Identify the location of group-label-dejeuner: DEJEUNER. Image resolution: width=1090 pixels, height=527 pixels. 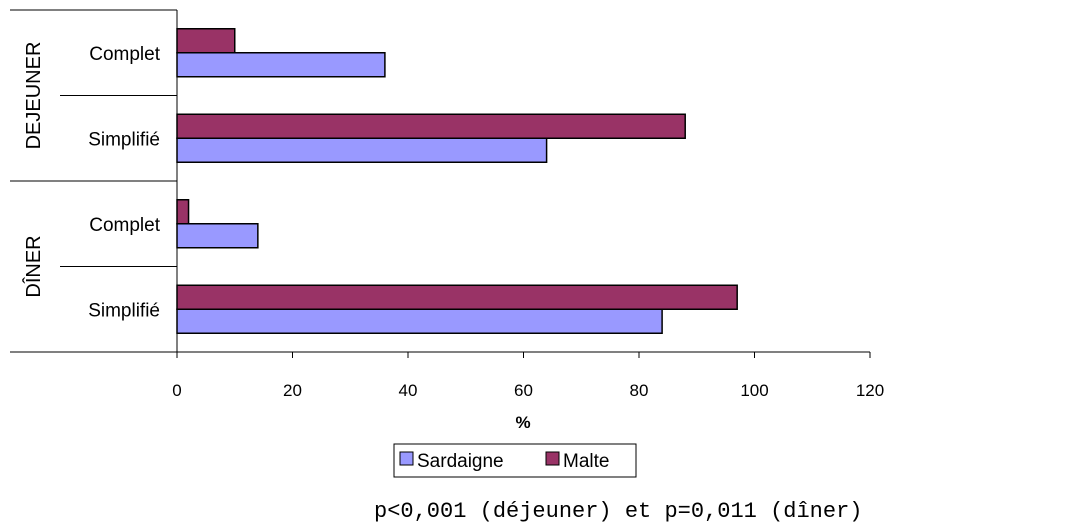
(34, 96).